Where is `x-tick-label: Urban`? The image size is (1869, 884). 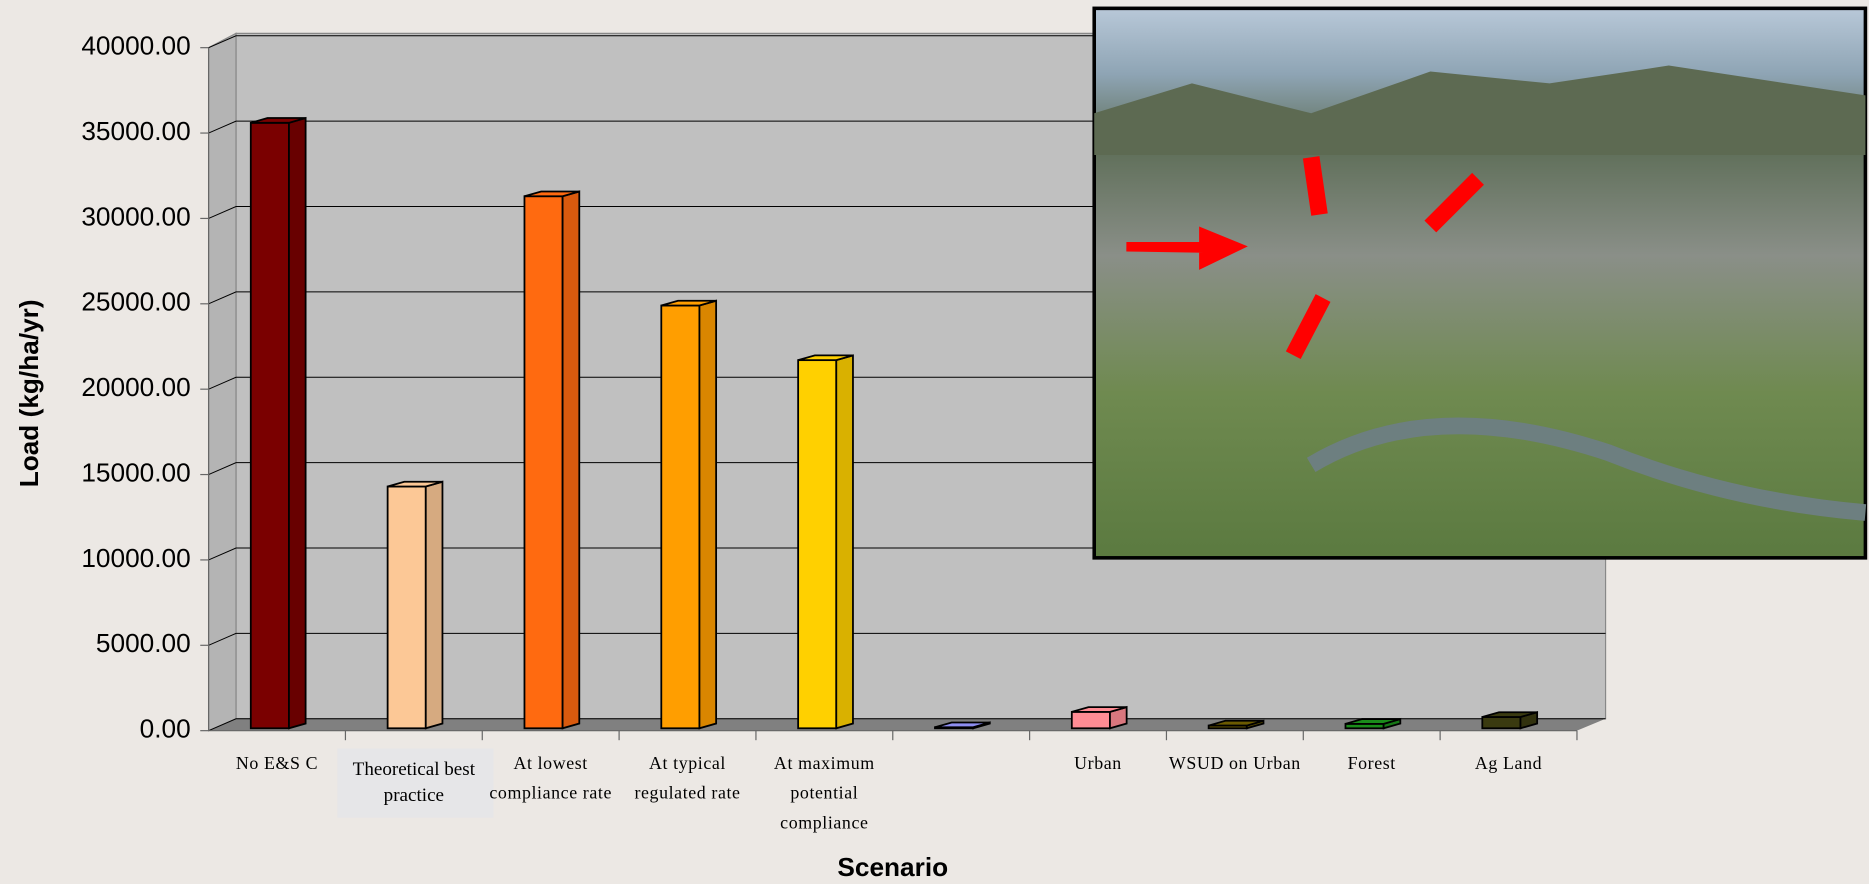
x-tick-label: Urban is located at coordinates (1098, 764).